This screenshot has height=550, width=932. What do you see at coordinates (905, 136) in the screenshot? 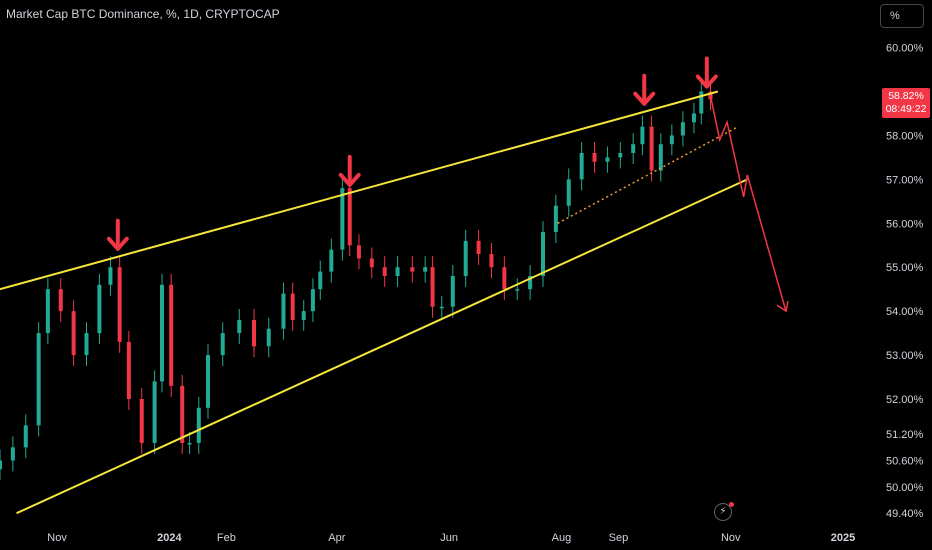
I see `y-tick-label: 58.00%` at bounding box center [905, 136].